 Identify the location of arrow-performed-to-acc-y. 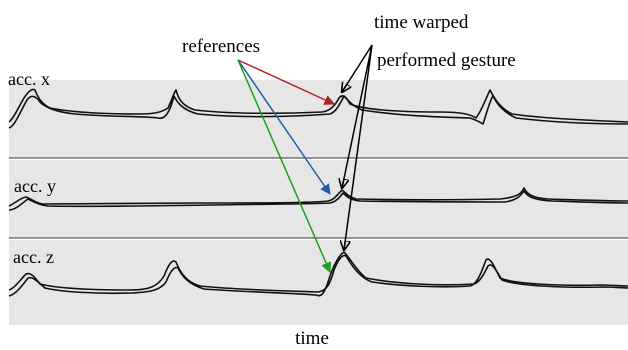
(357, 116).